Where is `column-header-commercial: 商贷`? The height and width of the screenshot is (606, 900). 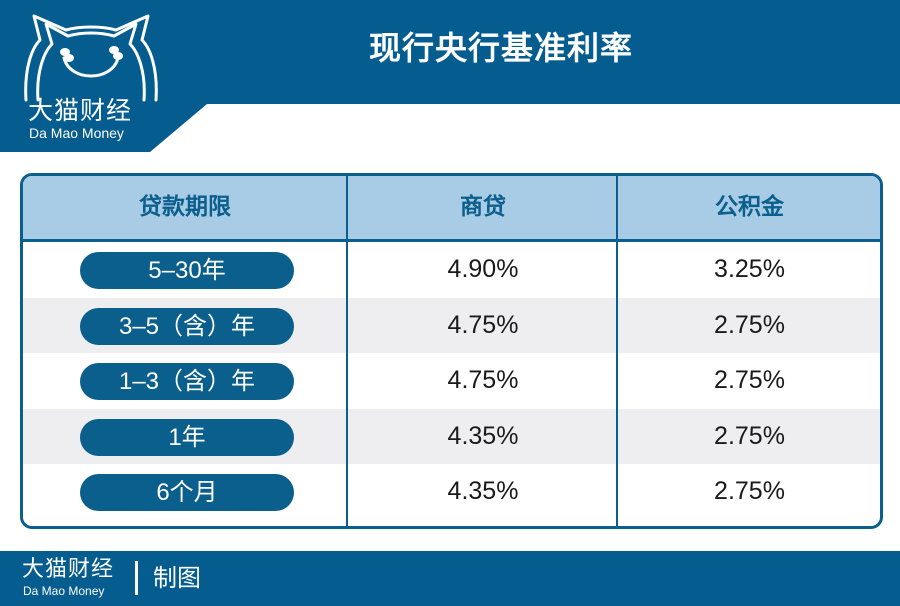
column-header-commercial: 商贷 is located at coordinates (483, 207).